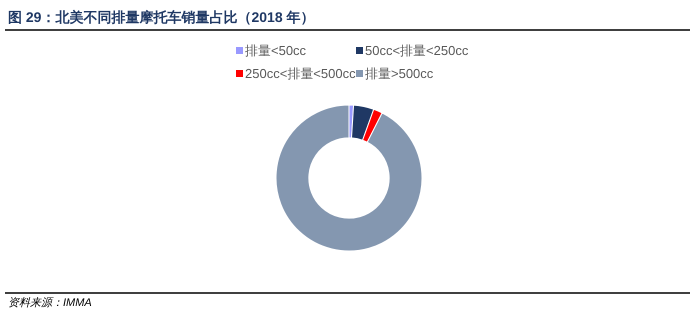 Image resolution: width=694 pixels, height=320 pixels. What do you see at coordinates (276, 50) in the screenshot?
I see `legend-label: 排量<50cc` at bounding box center [276, 50].